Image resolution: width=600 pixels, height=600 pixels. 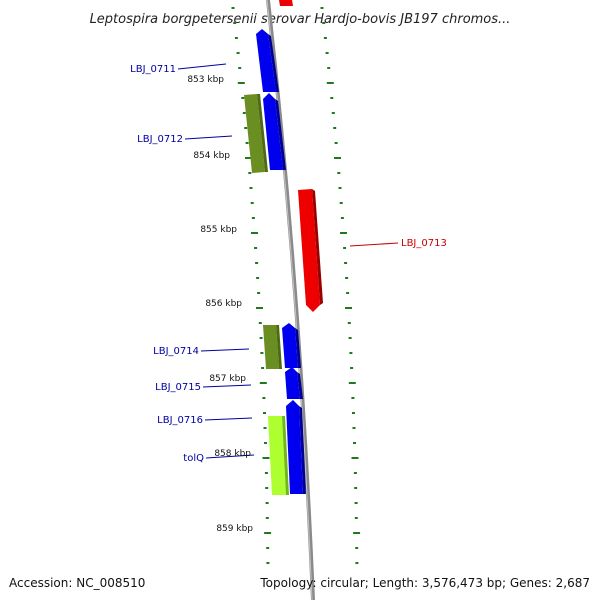 I want to click on gene-lime, so click(x=277, y=455).